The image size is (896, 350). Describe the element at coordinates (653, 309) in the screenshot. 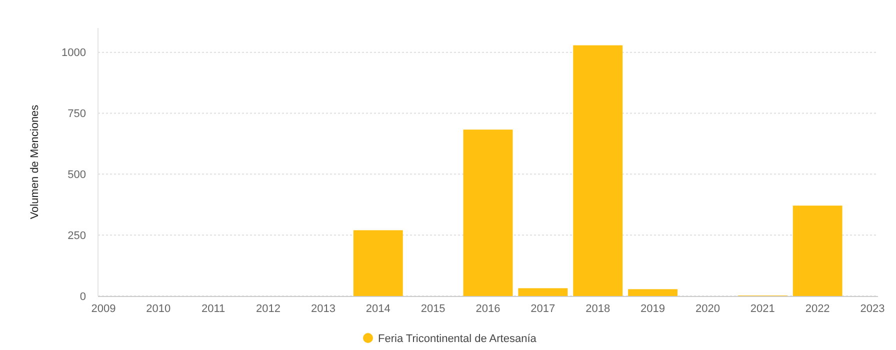

I see `x-tick-label: 2019` at that location.